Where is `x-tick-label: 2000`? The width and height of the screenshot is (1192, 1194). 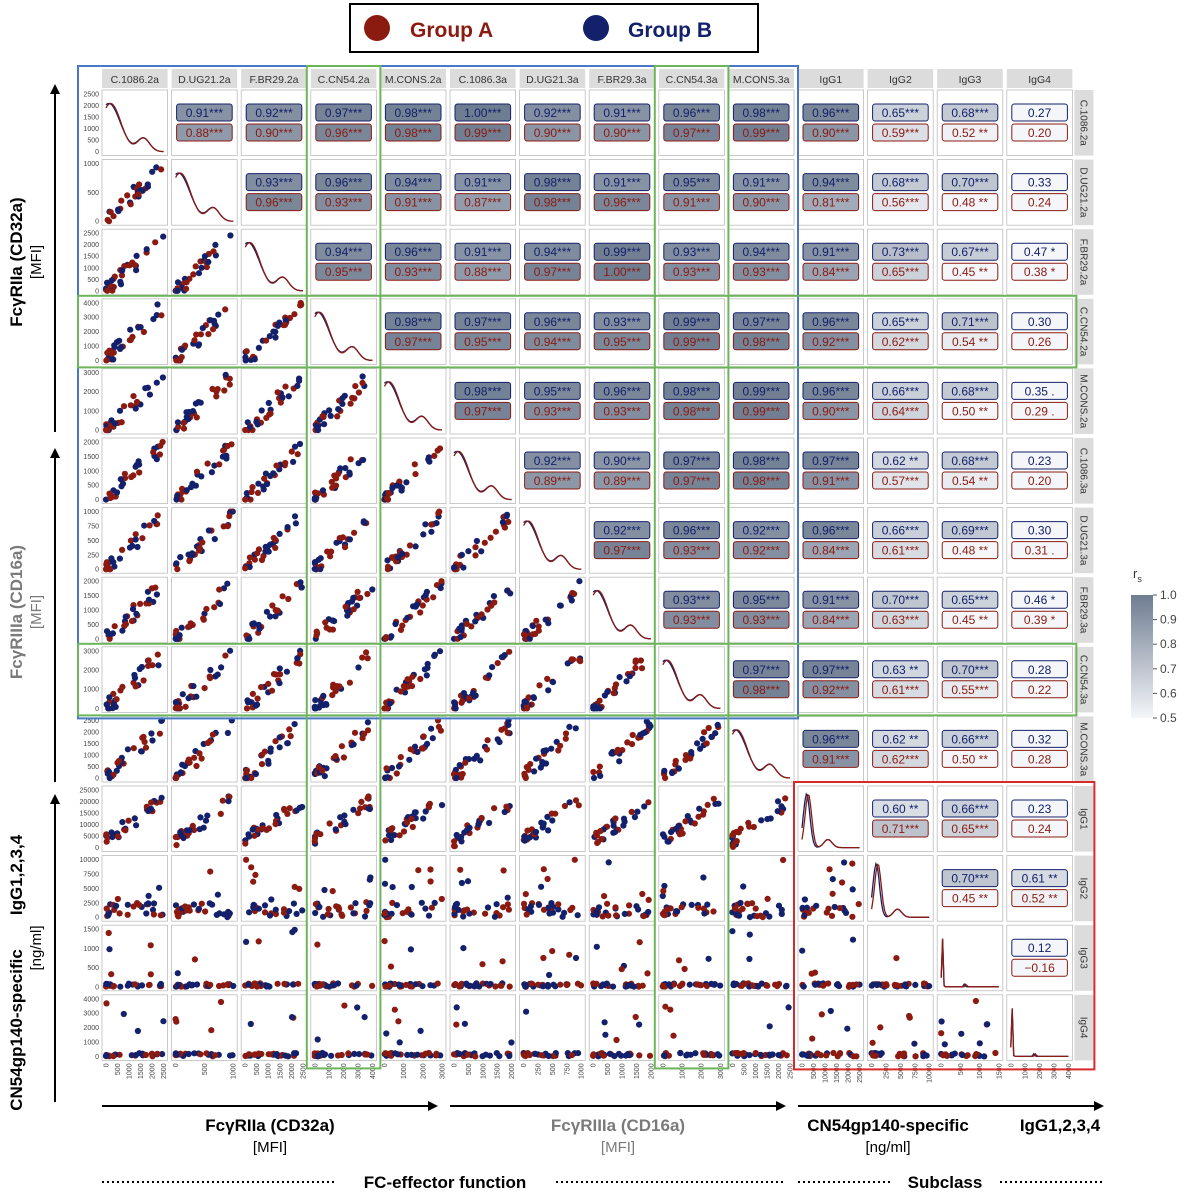
x-tick-label: 2000 is located at coordinates (779, 1071).